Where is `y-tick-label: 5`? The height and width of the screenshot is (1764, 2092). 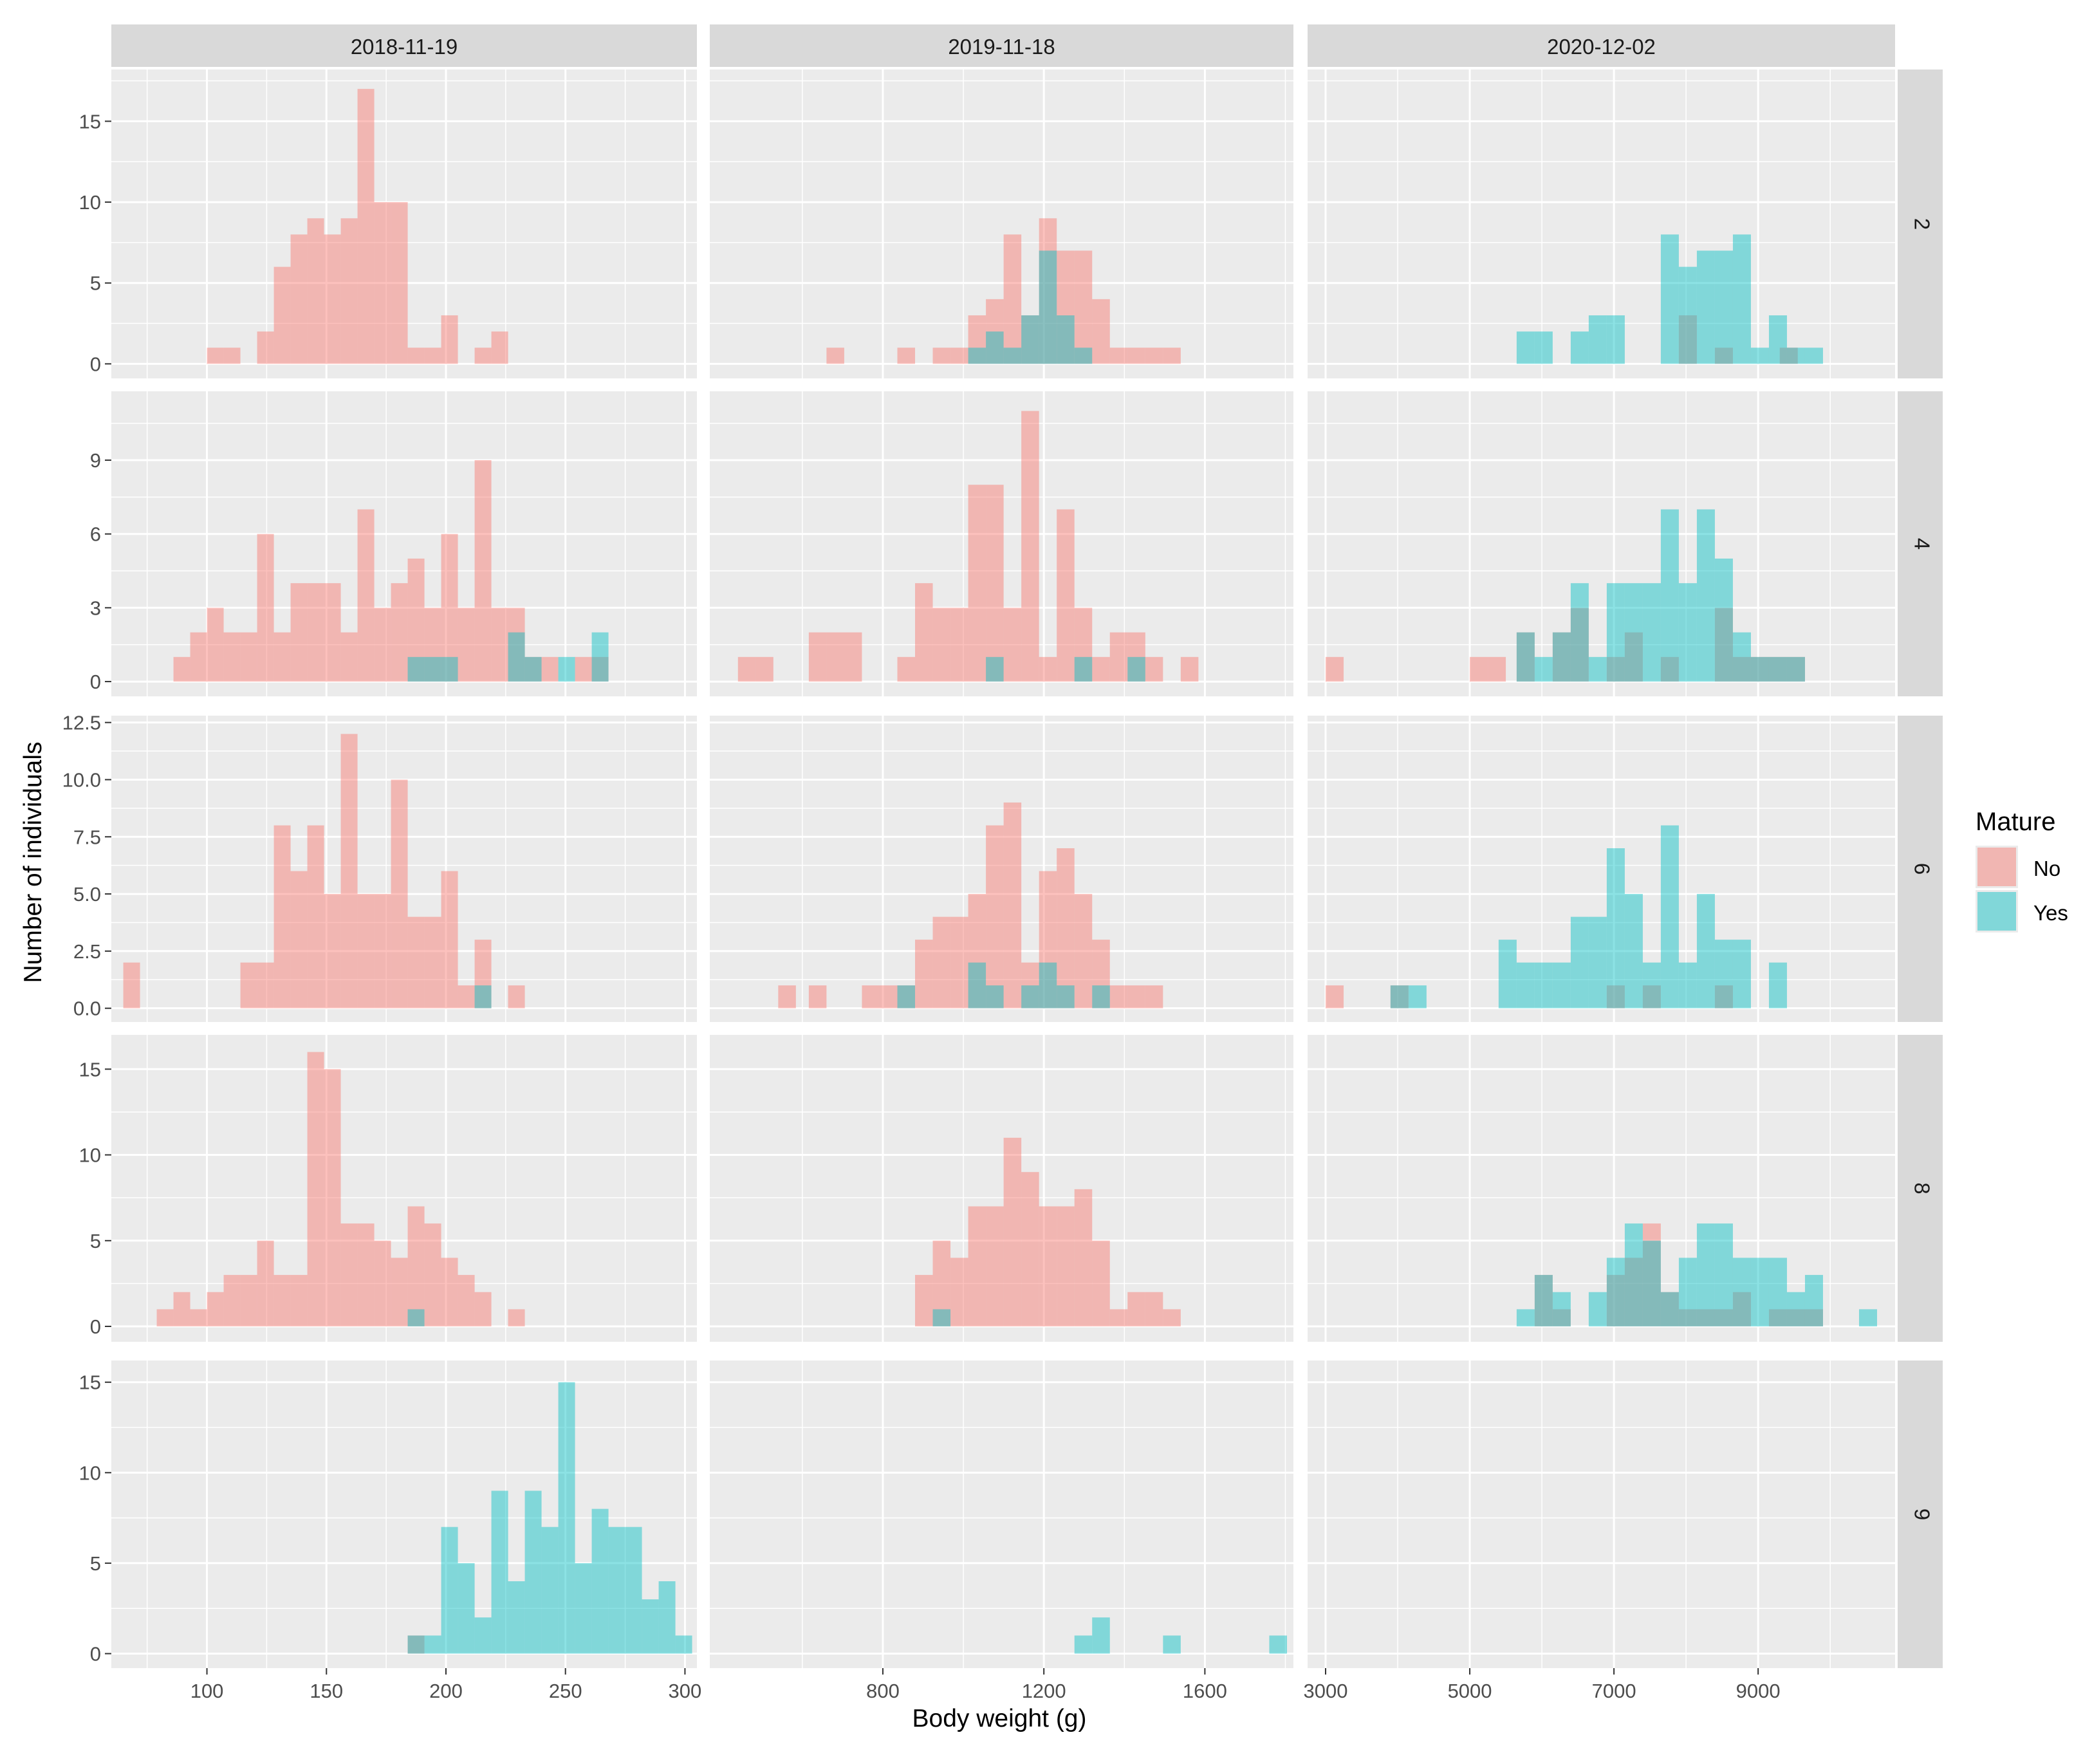
y-tick-label: 5 is located at coordinates (95, 1241).